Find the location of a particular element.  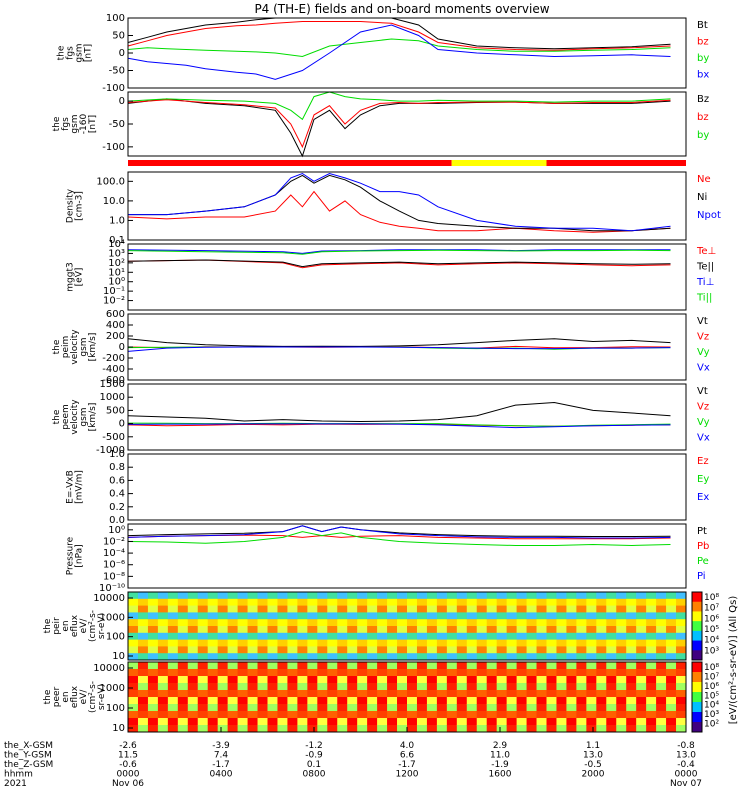

ephemeris-value: -0.4 is located at coordinates (686, 765).